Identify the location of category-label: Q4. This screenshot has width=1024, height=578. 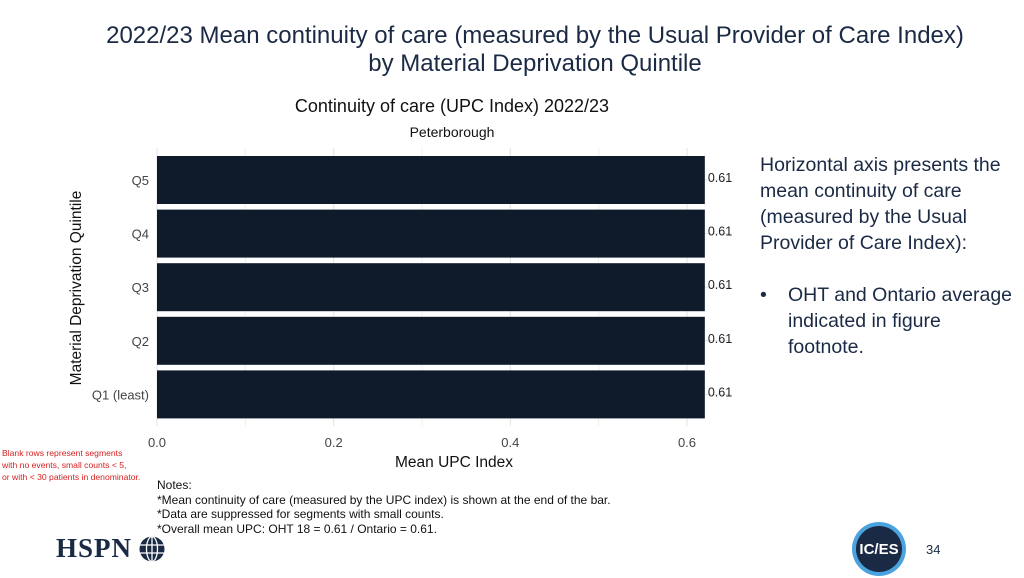
(140, 234).